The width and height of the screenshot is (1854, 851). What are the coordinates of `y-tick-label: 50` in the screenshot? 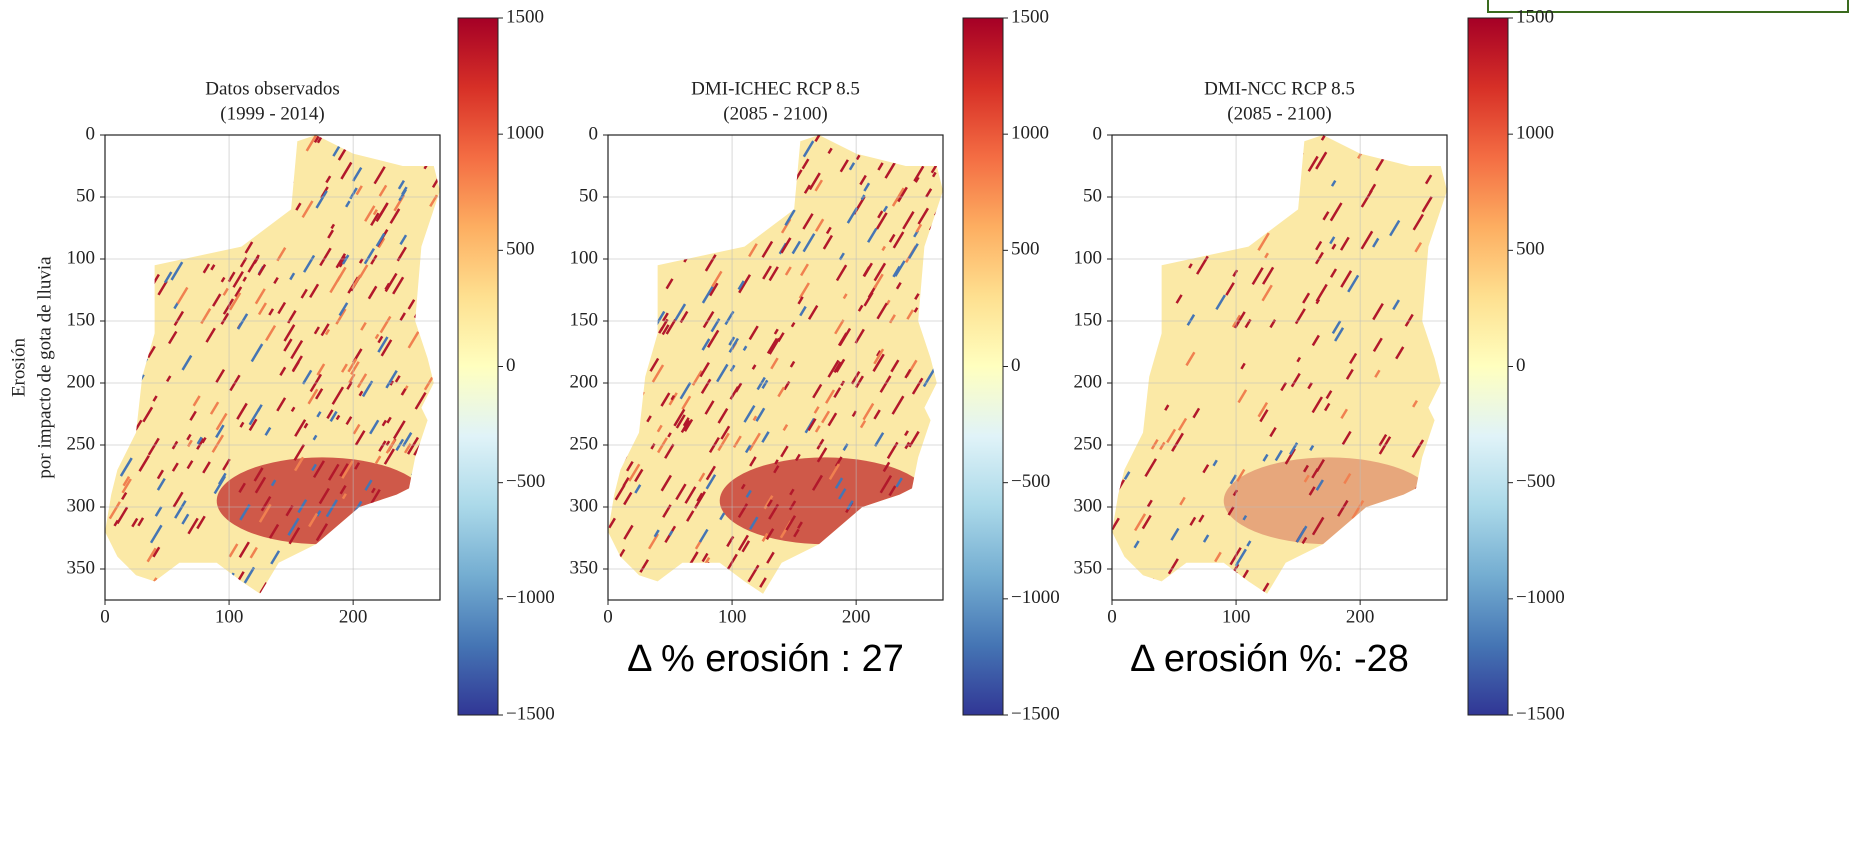 It's located at (85, 195).